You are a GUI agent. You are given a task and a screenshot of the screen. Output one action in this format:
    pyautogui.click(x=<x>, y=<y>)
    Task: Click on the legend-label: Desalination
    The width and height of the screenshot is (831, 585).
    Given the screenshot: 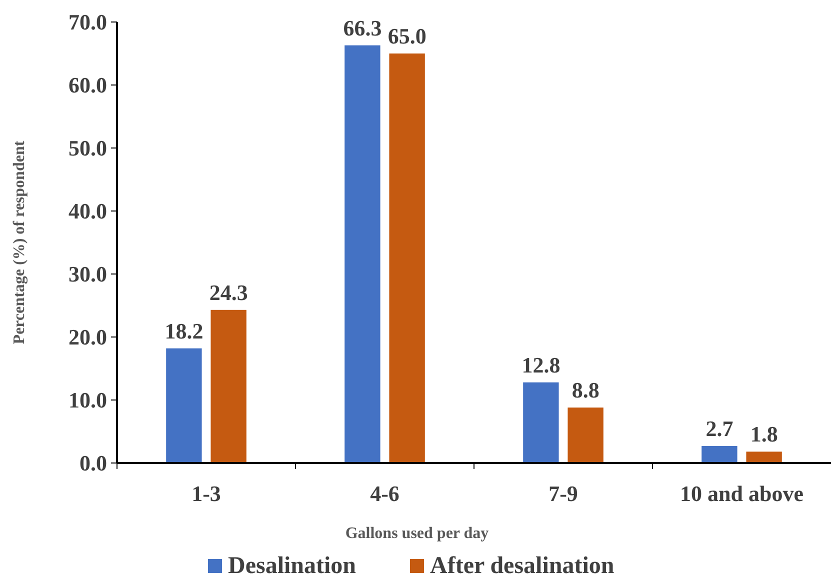 What is the action you would take?
    pyautogui.click(x=292, y=566)
    